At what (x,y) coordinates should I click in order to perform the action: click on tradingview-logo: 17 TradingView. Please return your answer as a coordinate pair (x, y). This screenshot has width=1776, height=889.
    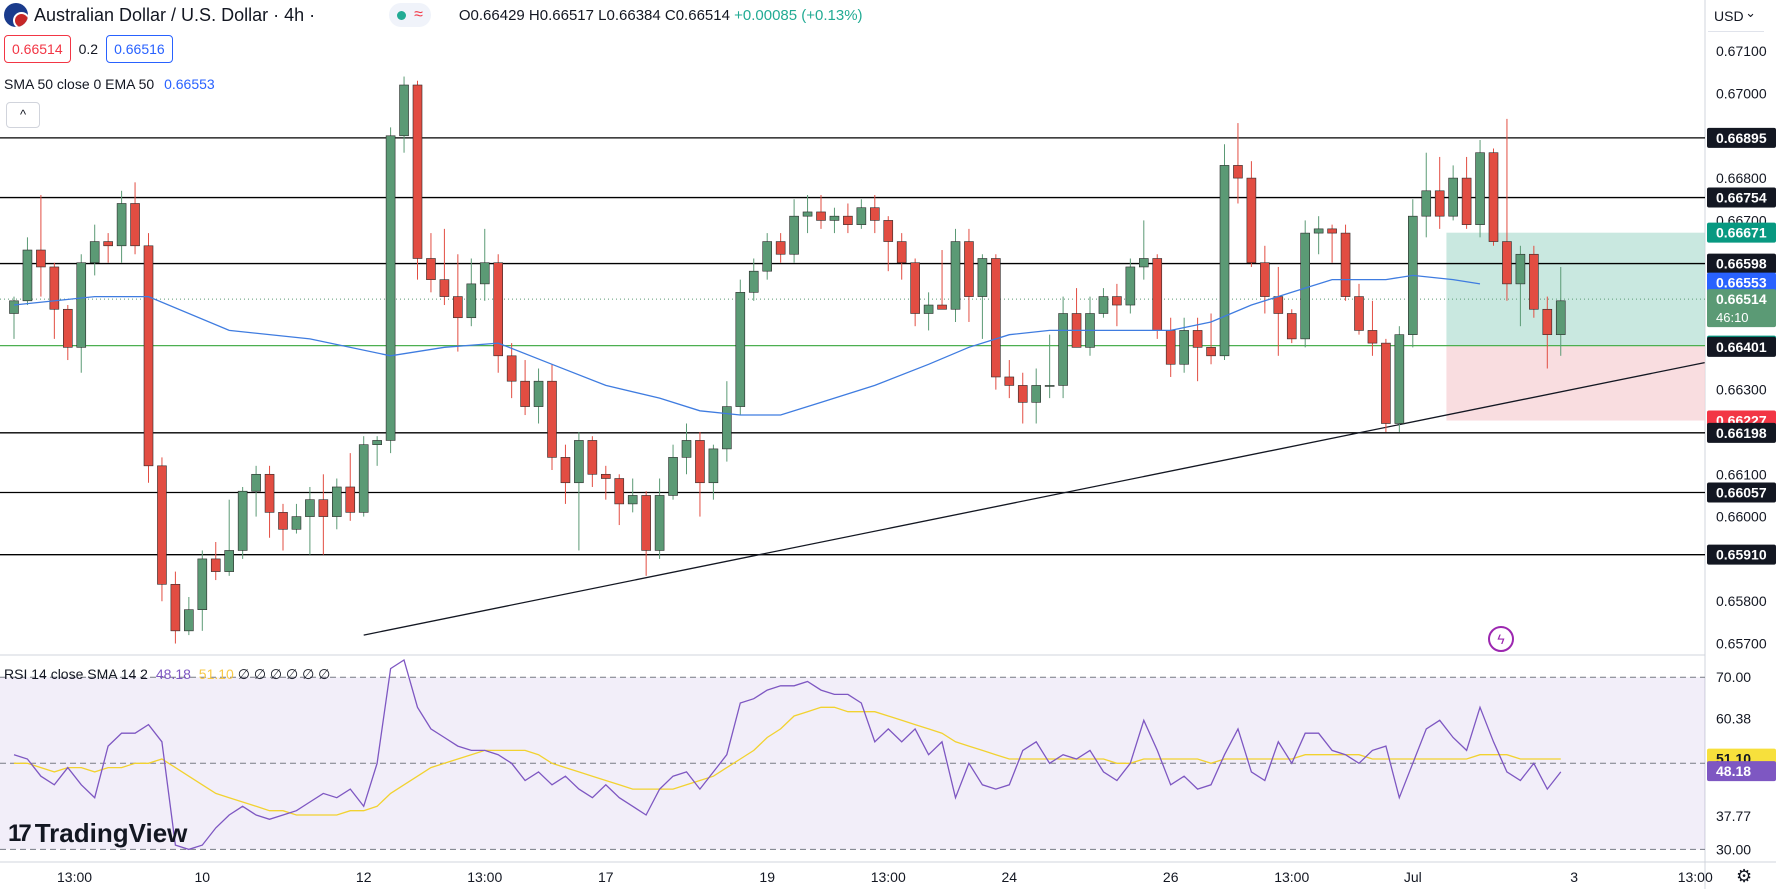
    Looking at the image, I should click on (97, 833).